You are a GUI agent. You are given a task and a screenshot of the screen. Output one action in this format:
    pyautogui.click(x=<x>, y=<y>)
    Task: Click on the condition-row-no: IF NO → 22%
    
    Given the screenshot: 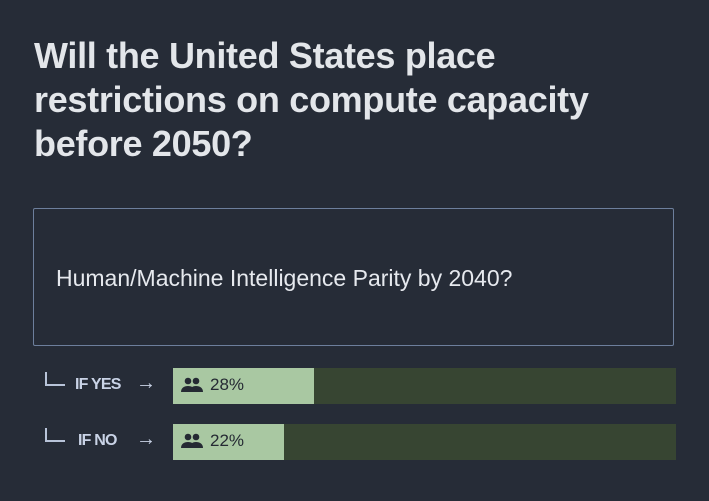 What is the action you would take?
    pyautogui.click(x=358, y=442)
    